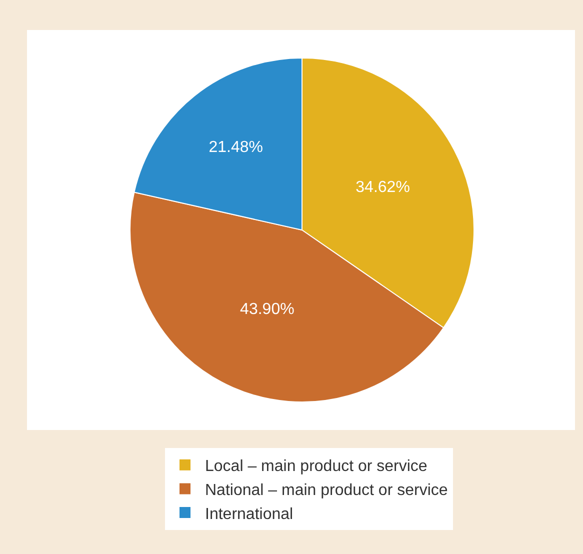  What do you see at coordinates (267, 309) in the screenshot?
I see `data-label: 43.90%` at bounding box center [267, 309].